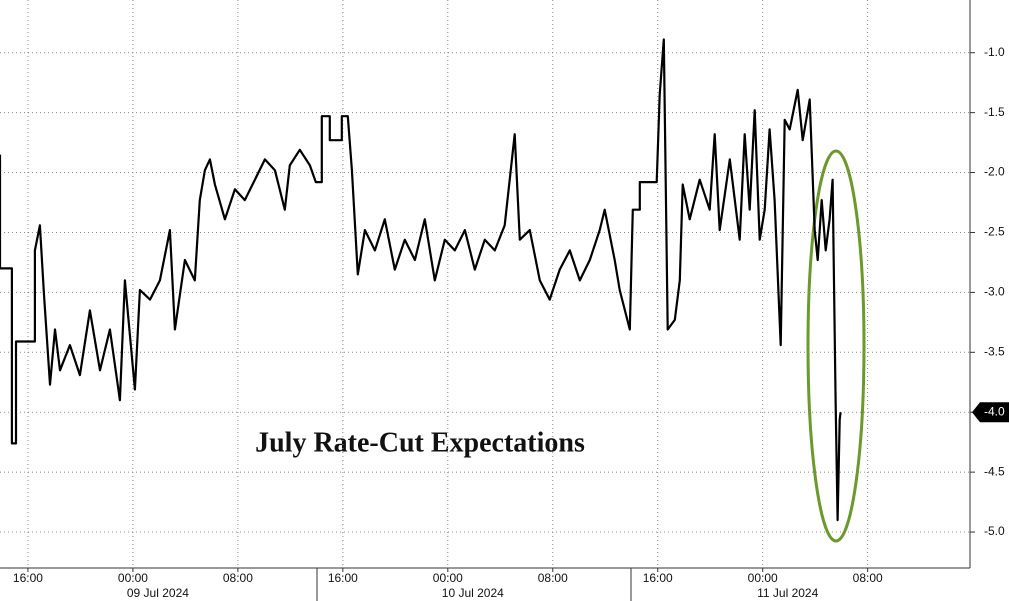 This screenshot has height=601, width=1009. What do you see at coordinates (158, 593) in the screenshot?
I see `date-label: 09 Jul 2024` at bounding box center [158, 593].